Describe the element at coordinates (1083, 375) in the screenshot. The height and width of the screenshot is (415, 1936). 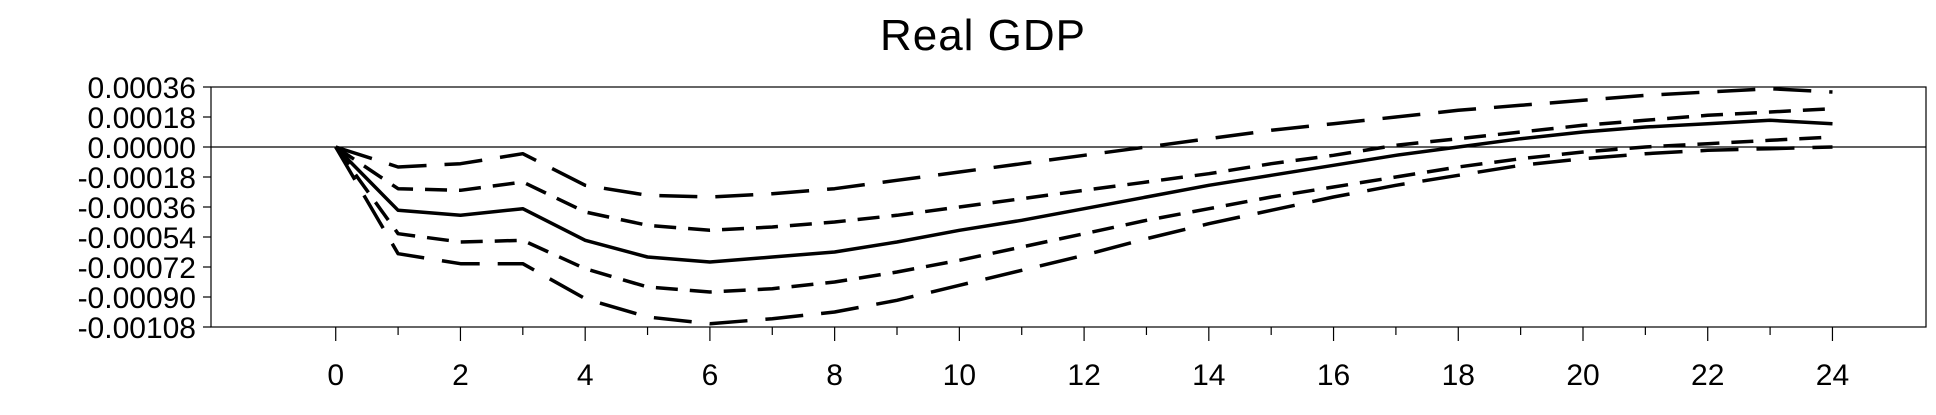
I see `x-tick-label: 12` at that location.